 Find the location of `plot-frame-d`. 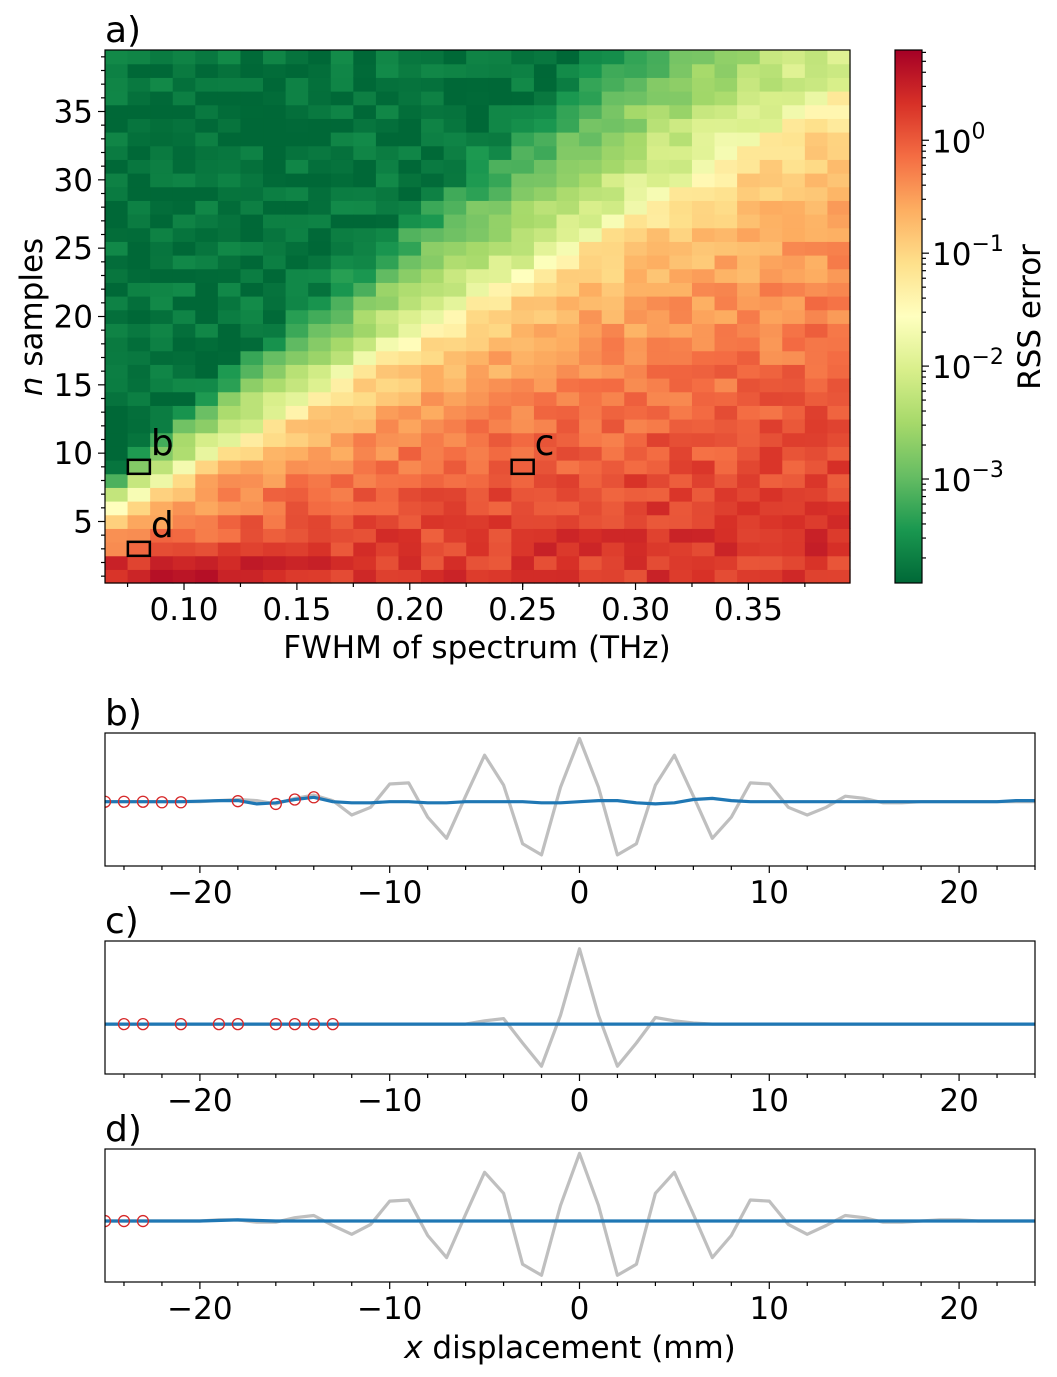

plot-frame-d is located at coordinates (570, 1215).